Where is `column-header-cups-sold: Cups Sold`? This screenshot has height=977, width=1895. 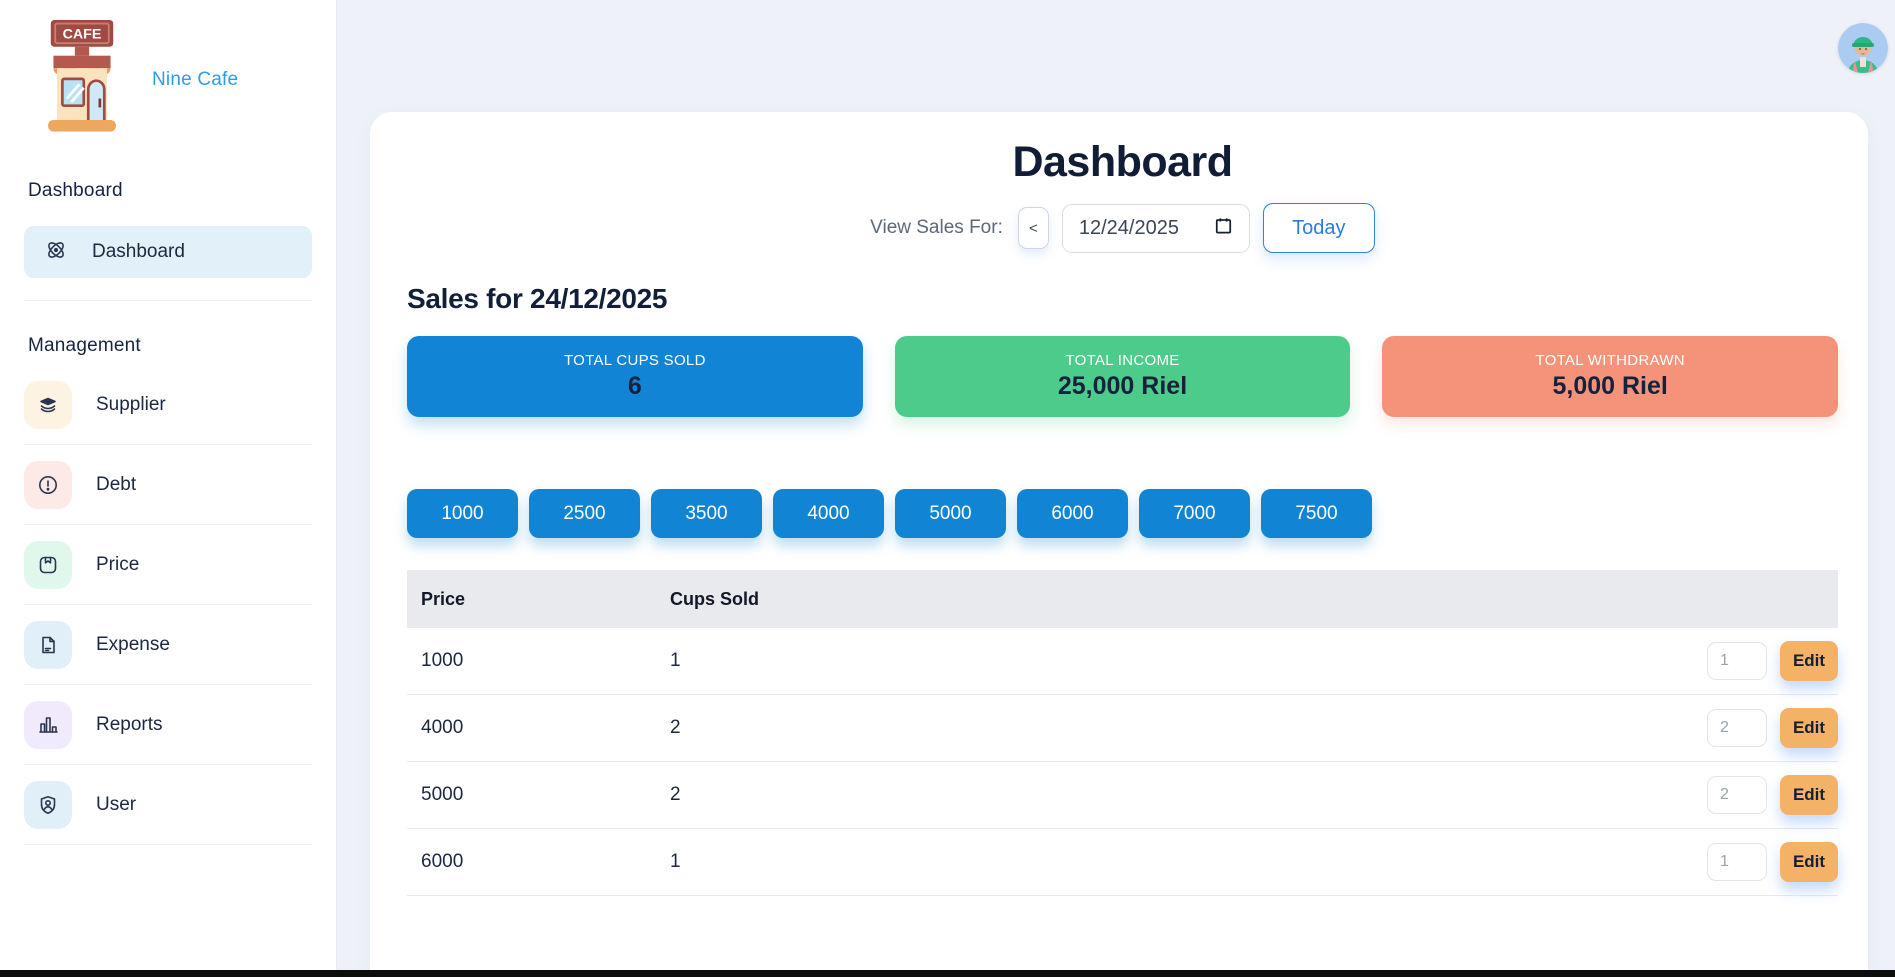 column-header-cups-sold: Cups Sold is located at coordinates (714, 598).